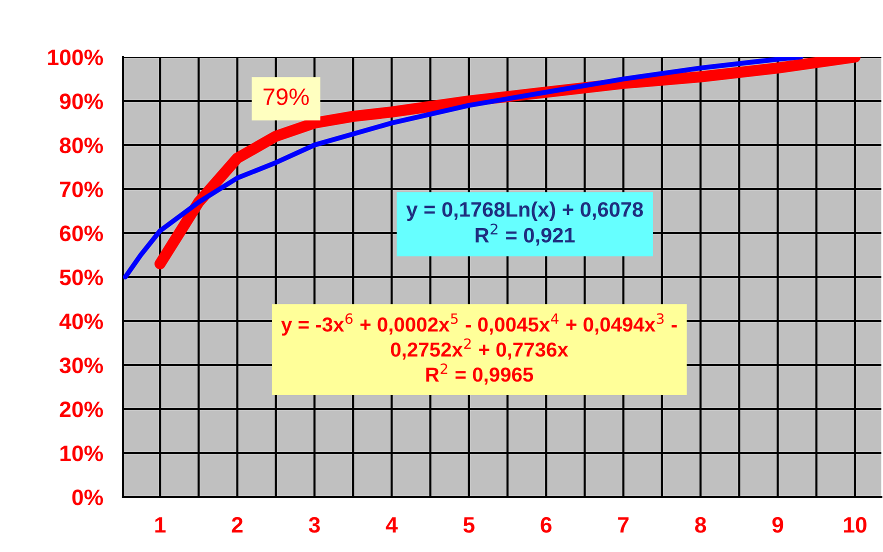  I want to click on x-tick-label: 3, so click(314, 525).